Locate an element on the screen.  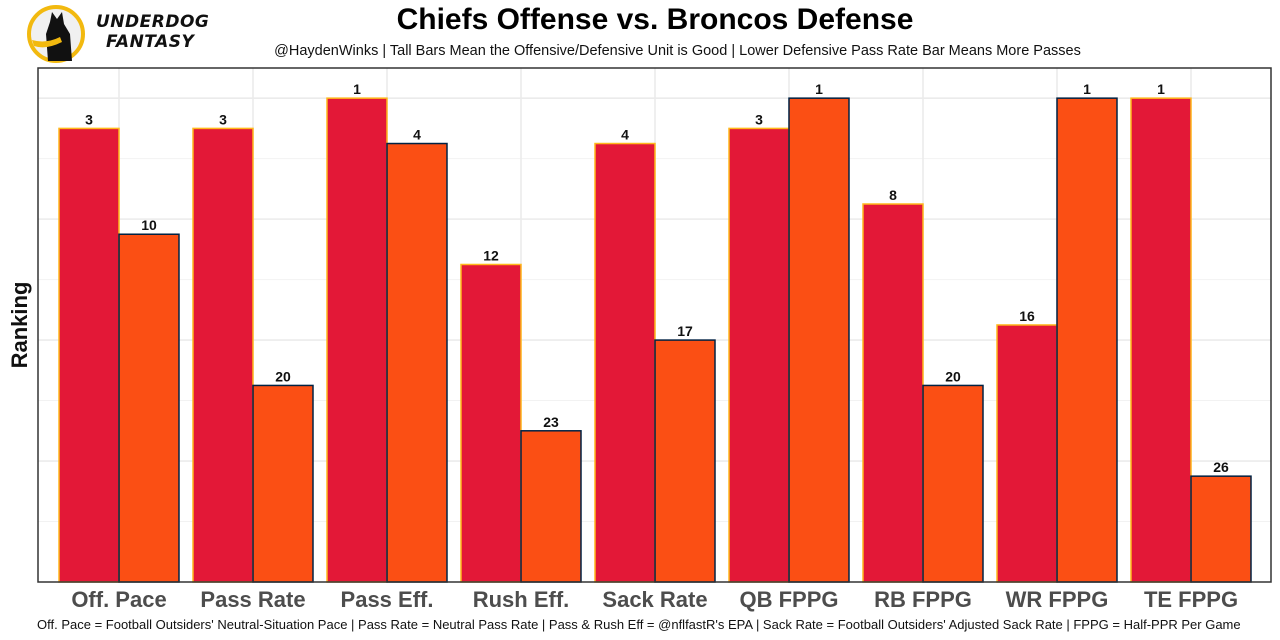
x-tick-label: Sack Rate is located at coordinates (654, 599).